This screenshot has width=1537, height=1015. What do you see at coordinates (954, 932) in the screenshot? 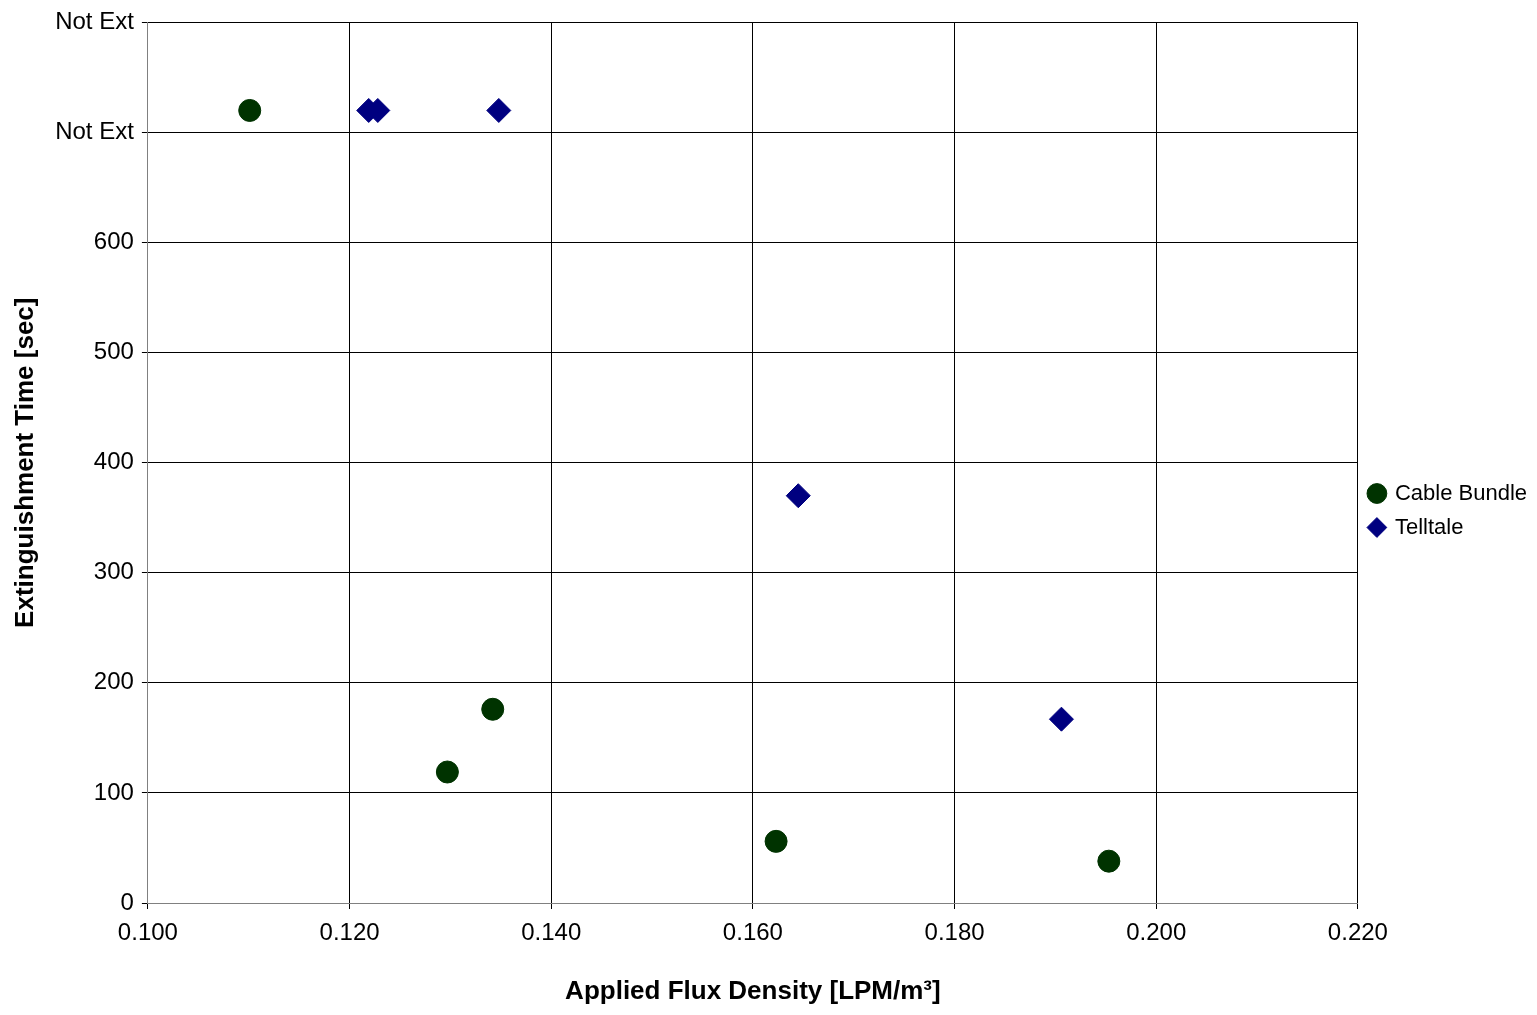
I see `x-tick-label: 0.180` at bounding box center [954, 932].